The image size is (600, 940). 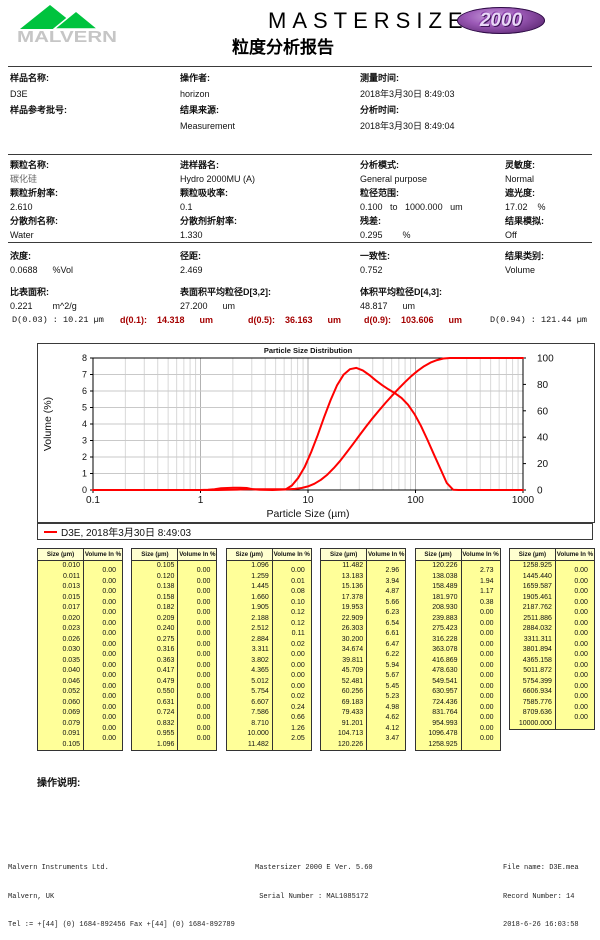 I want to click on size-cell: 549.541, so click(x=445, y=681).